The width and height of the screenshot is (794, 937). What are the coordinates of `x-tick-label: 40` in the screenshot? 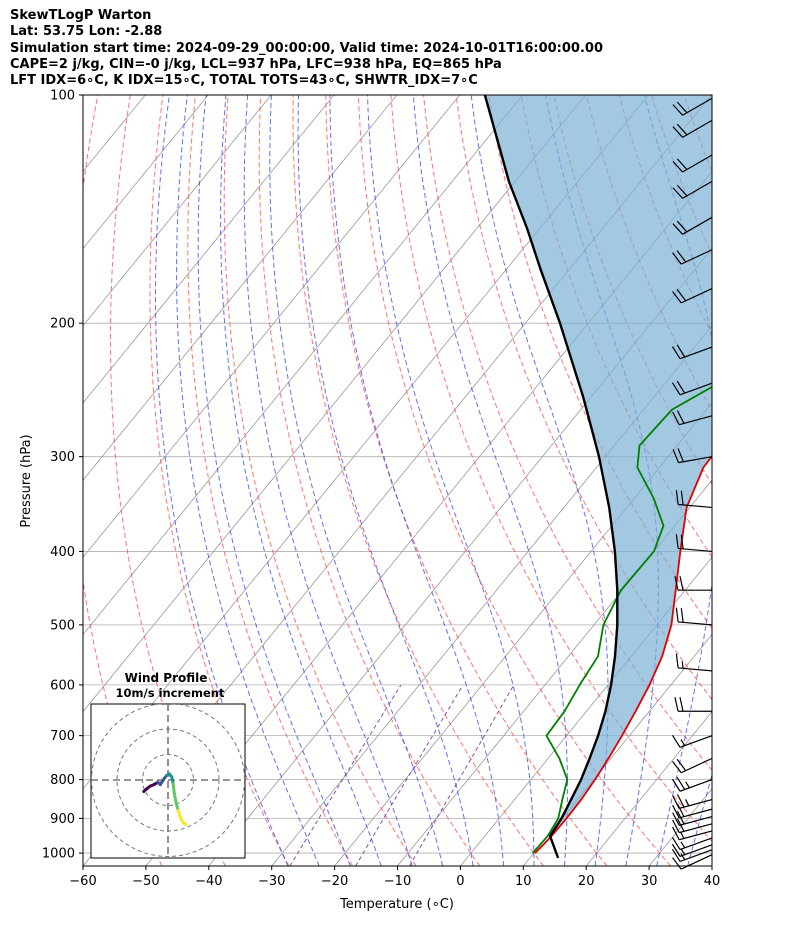 It's located at (712, 881).